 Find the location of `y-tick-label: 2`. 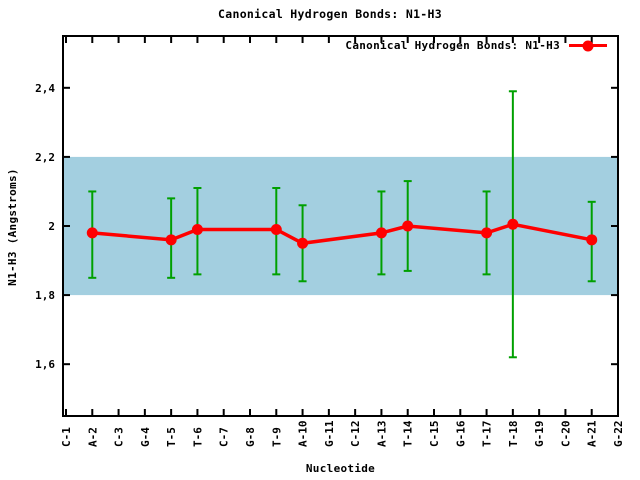

y-tick-label: 2 is located at coordinates (51, 226).